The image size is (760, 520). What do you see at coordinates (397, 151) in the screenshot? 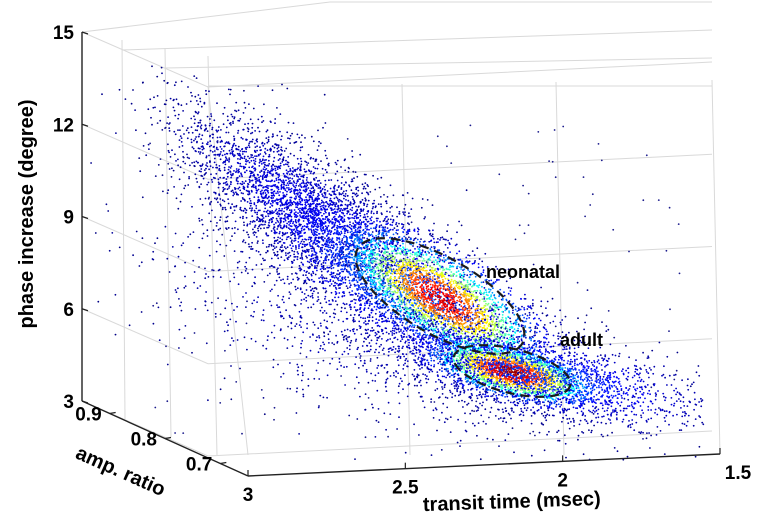
I see `grid-line` at bounding box center [397, 151].